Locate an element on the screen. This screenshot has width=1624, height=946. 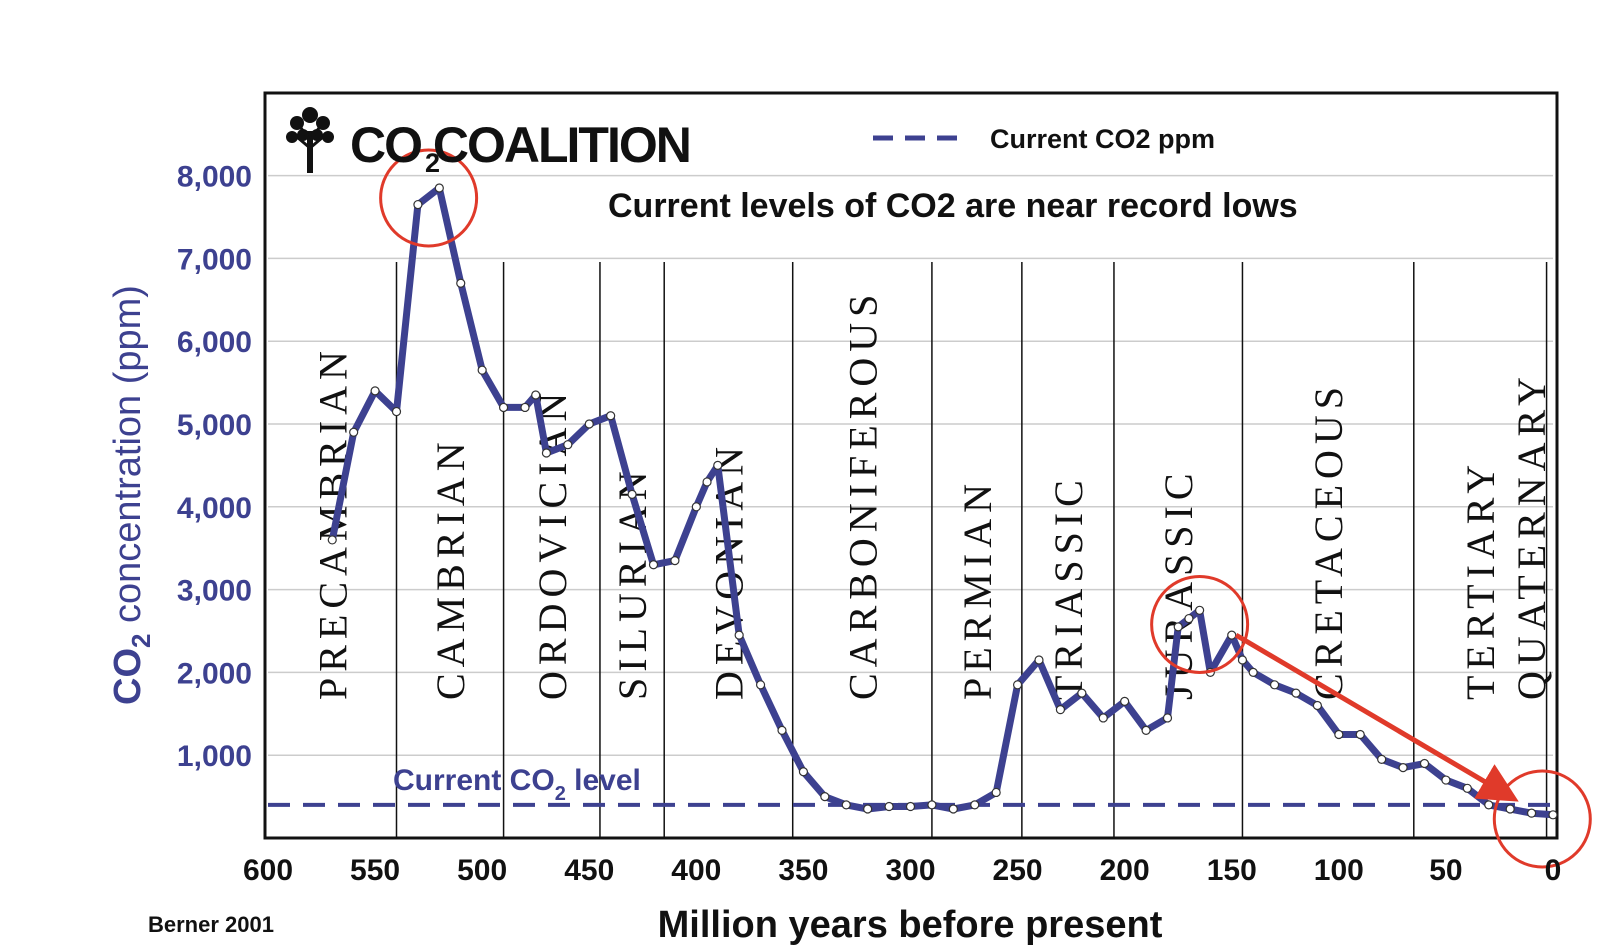
logo: CO COALITION 2 is located at coordinates (489, 142).